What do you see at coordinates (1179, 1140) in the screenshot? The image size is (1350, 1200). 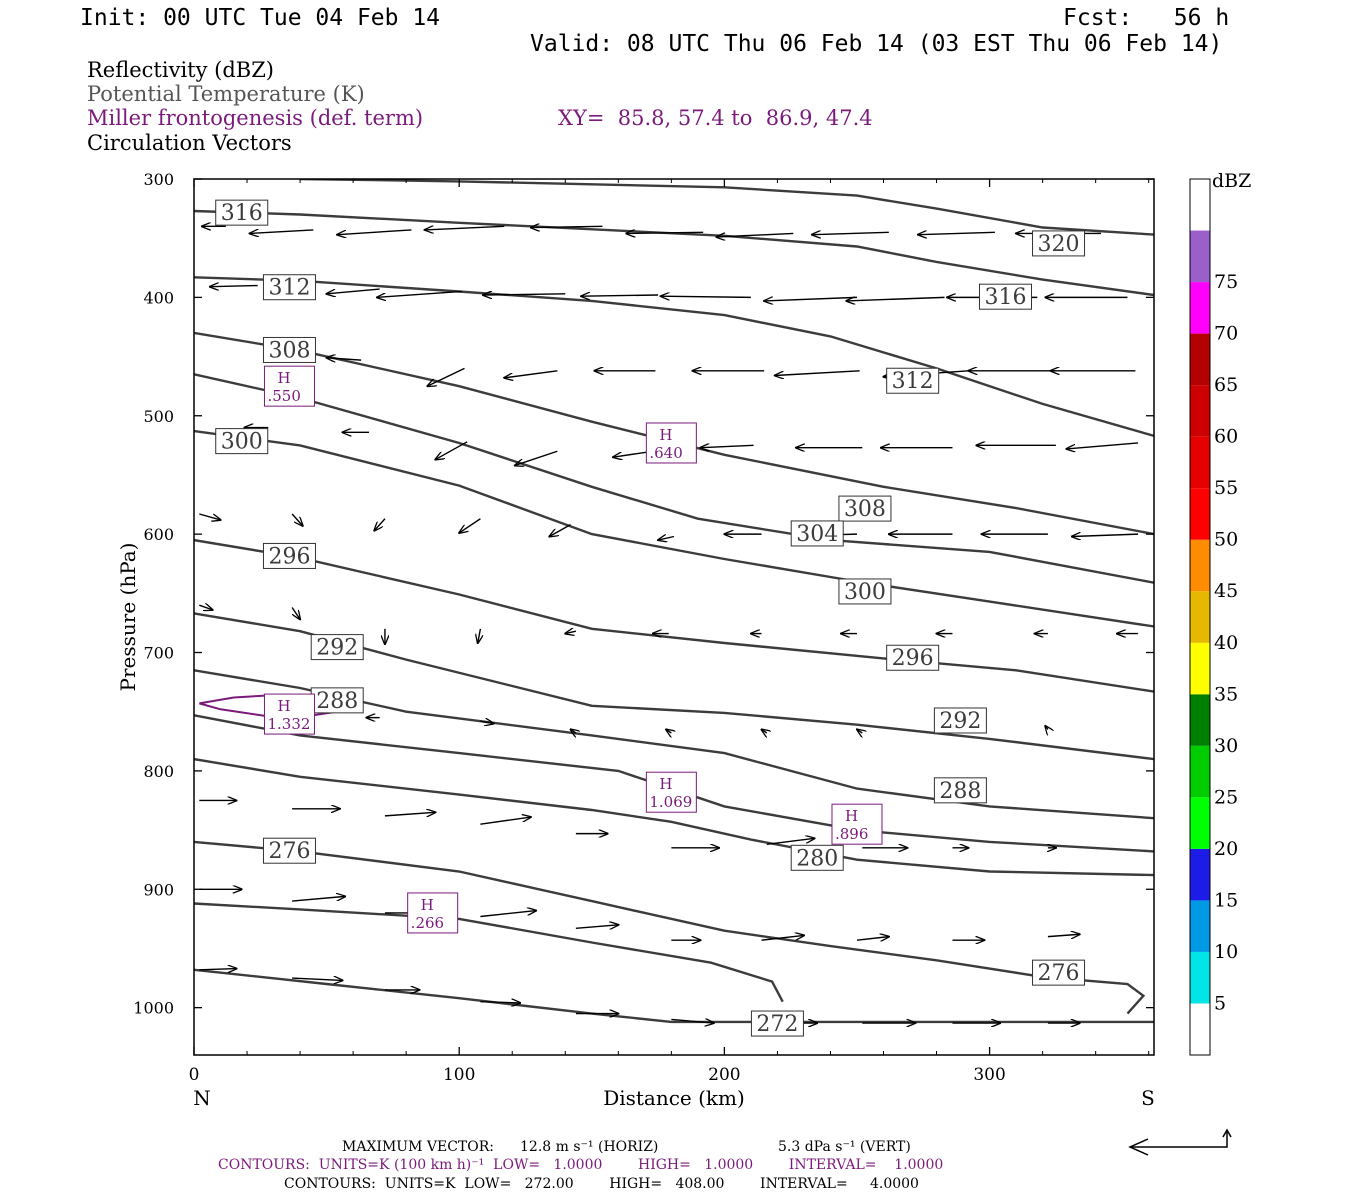 I see `reference-vector` at bounding box center [1179, 1140].